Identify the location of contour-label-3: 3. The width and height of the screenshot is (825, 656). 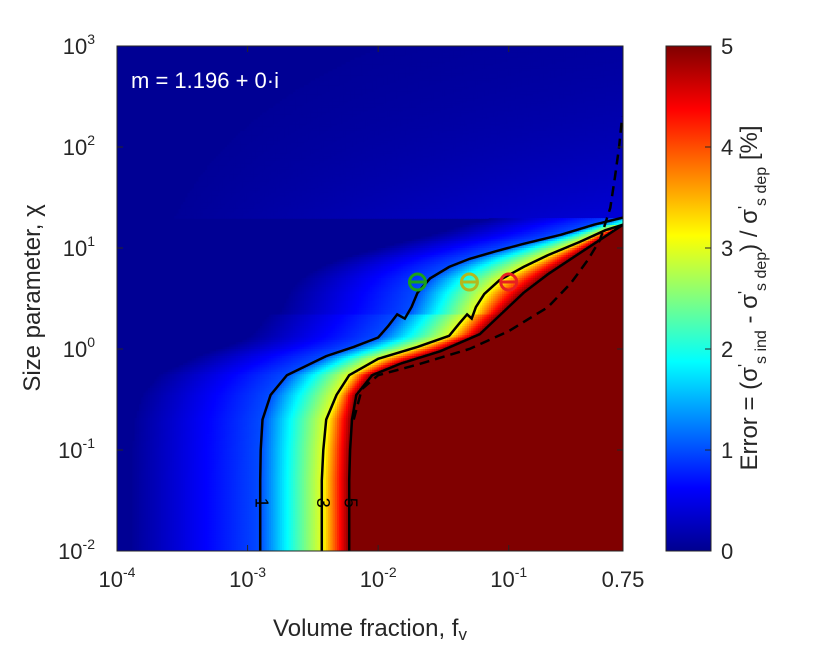
(323, 503).